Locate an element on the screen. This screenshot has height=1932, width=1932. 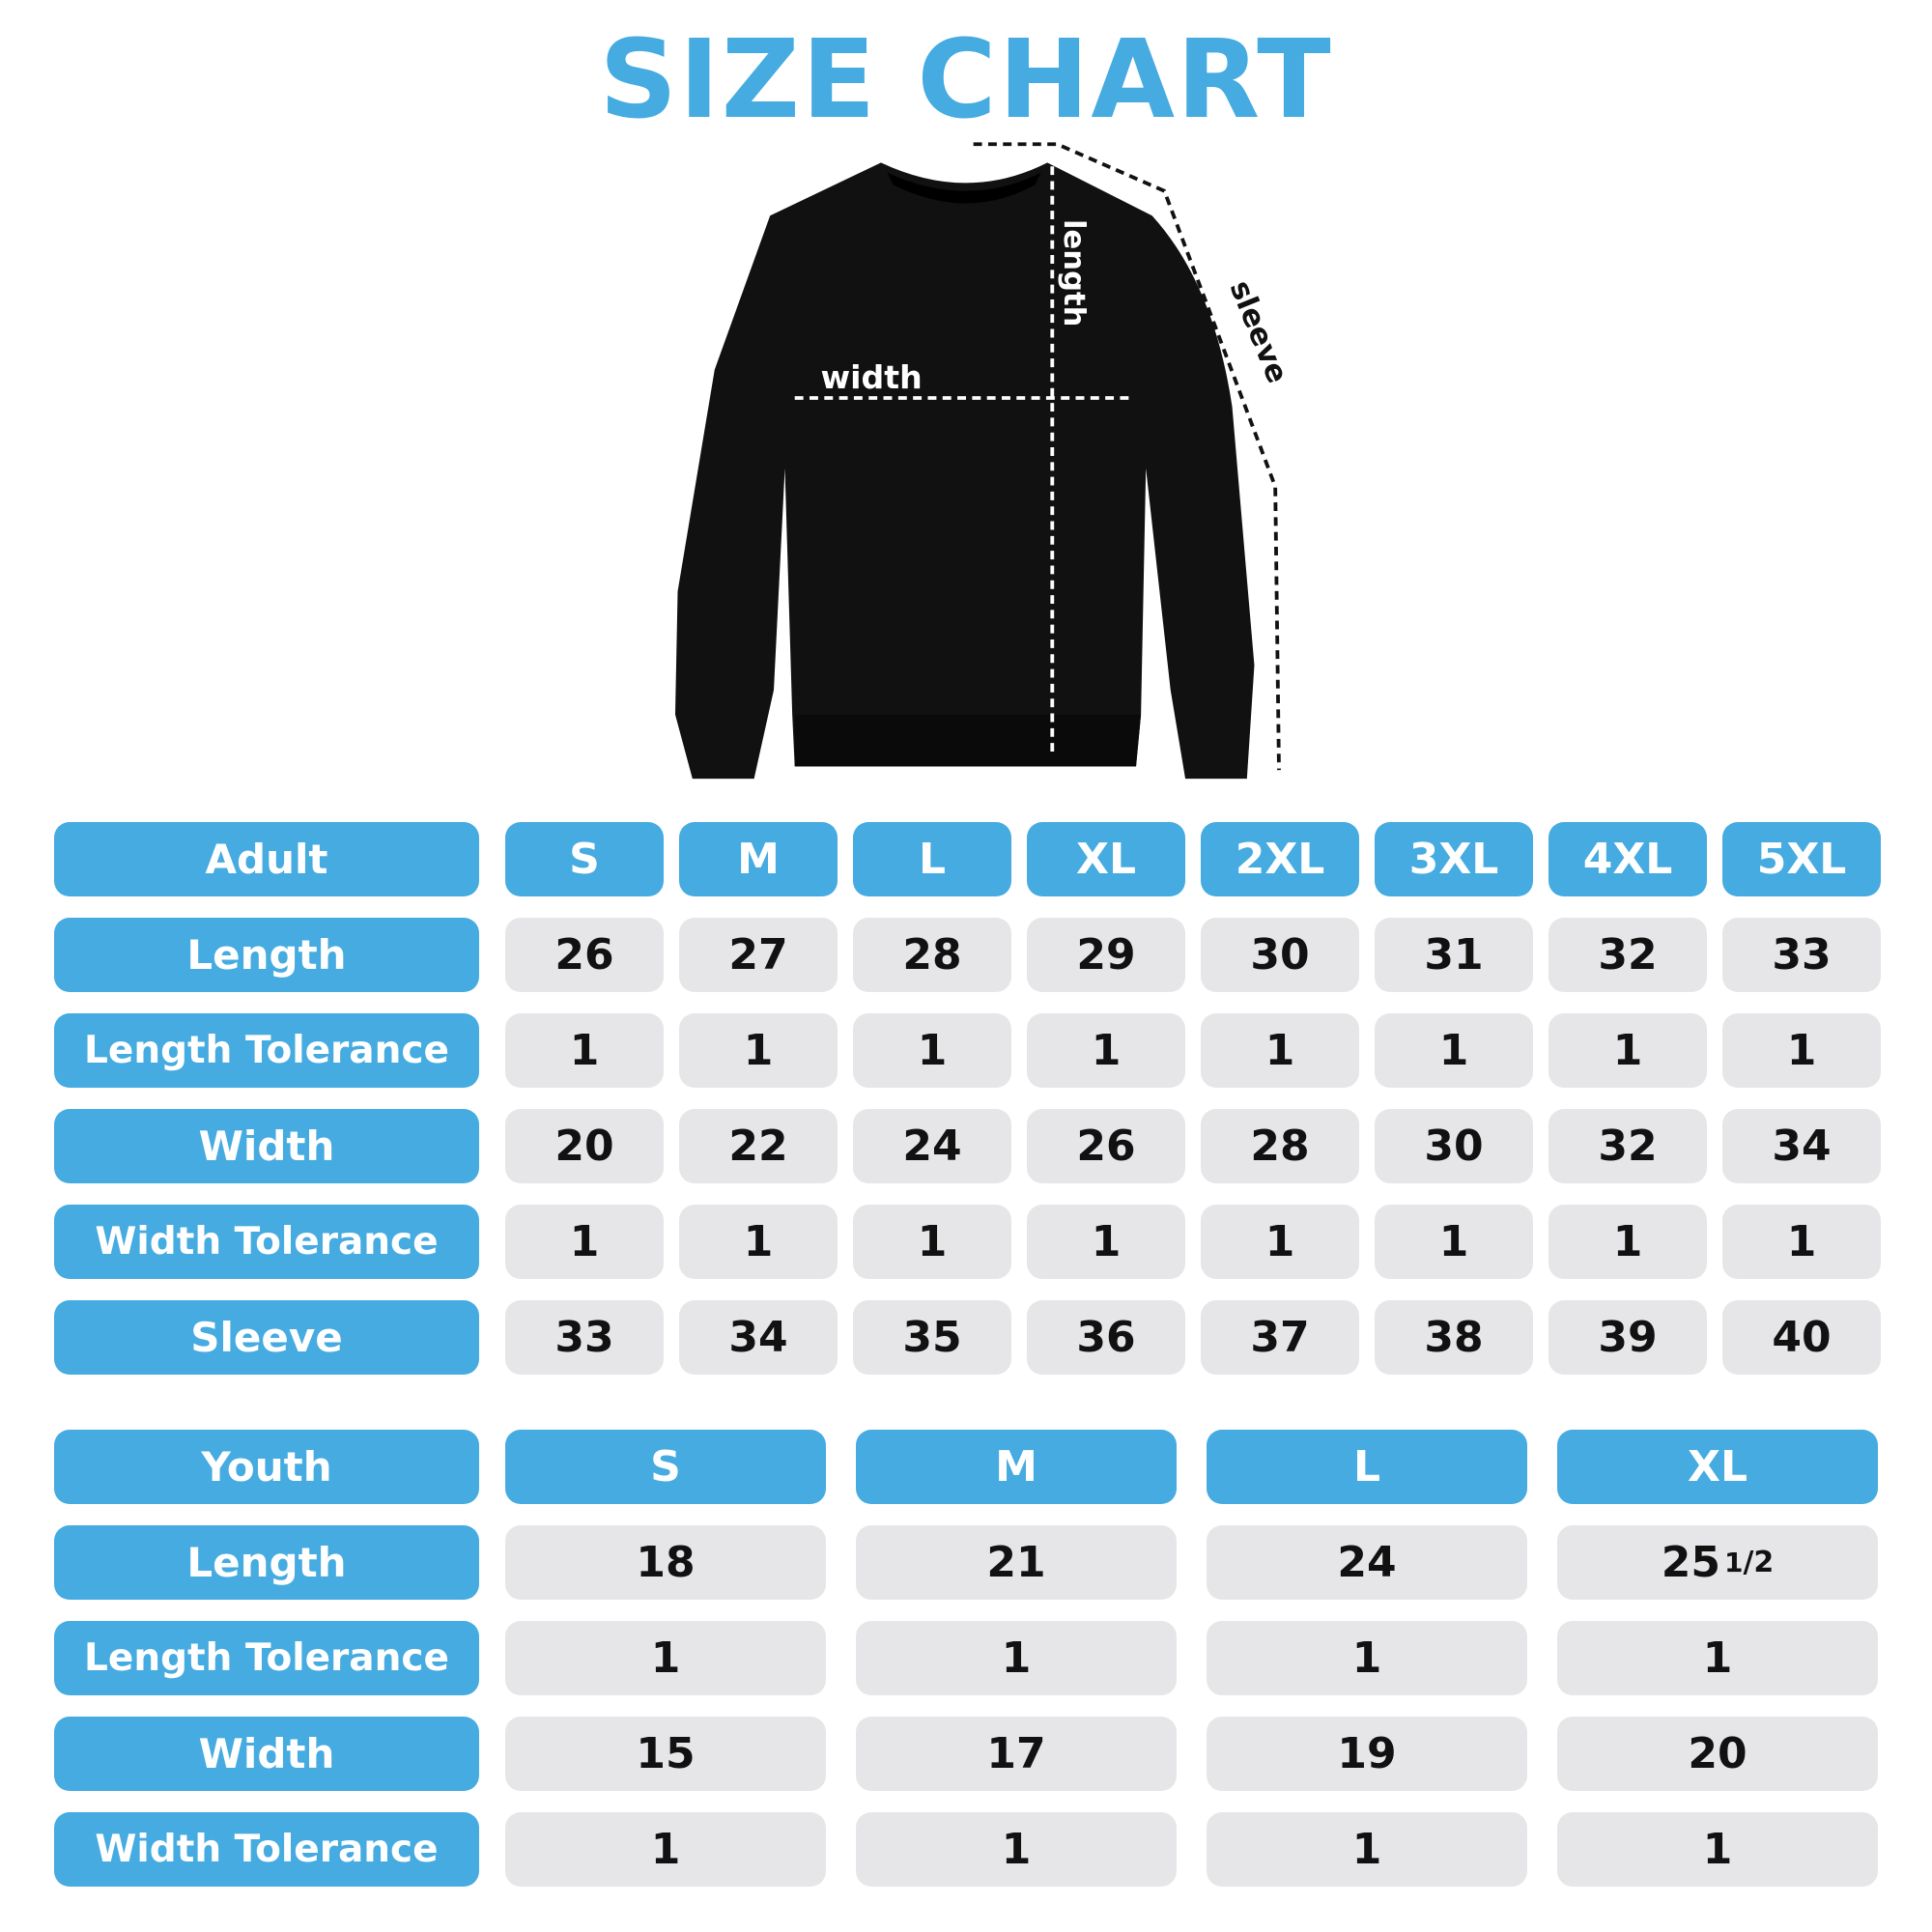
adult-size-l: L is located at coordinates (932, 859).